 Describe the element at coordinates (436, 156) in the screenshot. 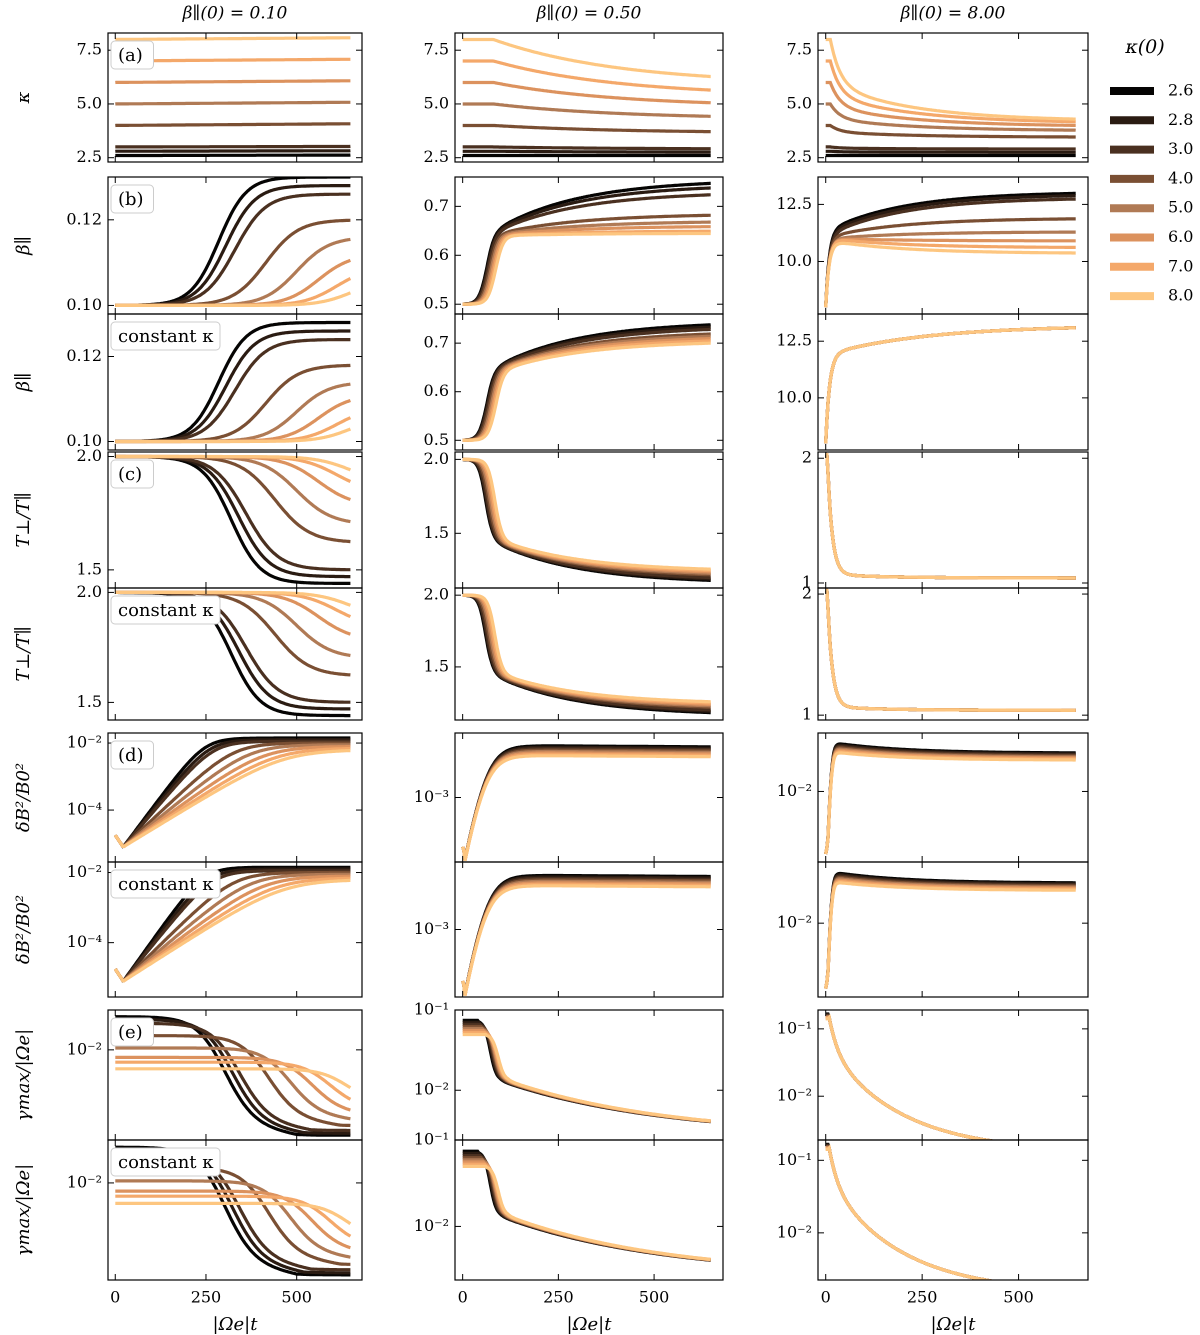

I see `y-tick-label: 2.5` at that location.